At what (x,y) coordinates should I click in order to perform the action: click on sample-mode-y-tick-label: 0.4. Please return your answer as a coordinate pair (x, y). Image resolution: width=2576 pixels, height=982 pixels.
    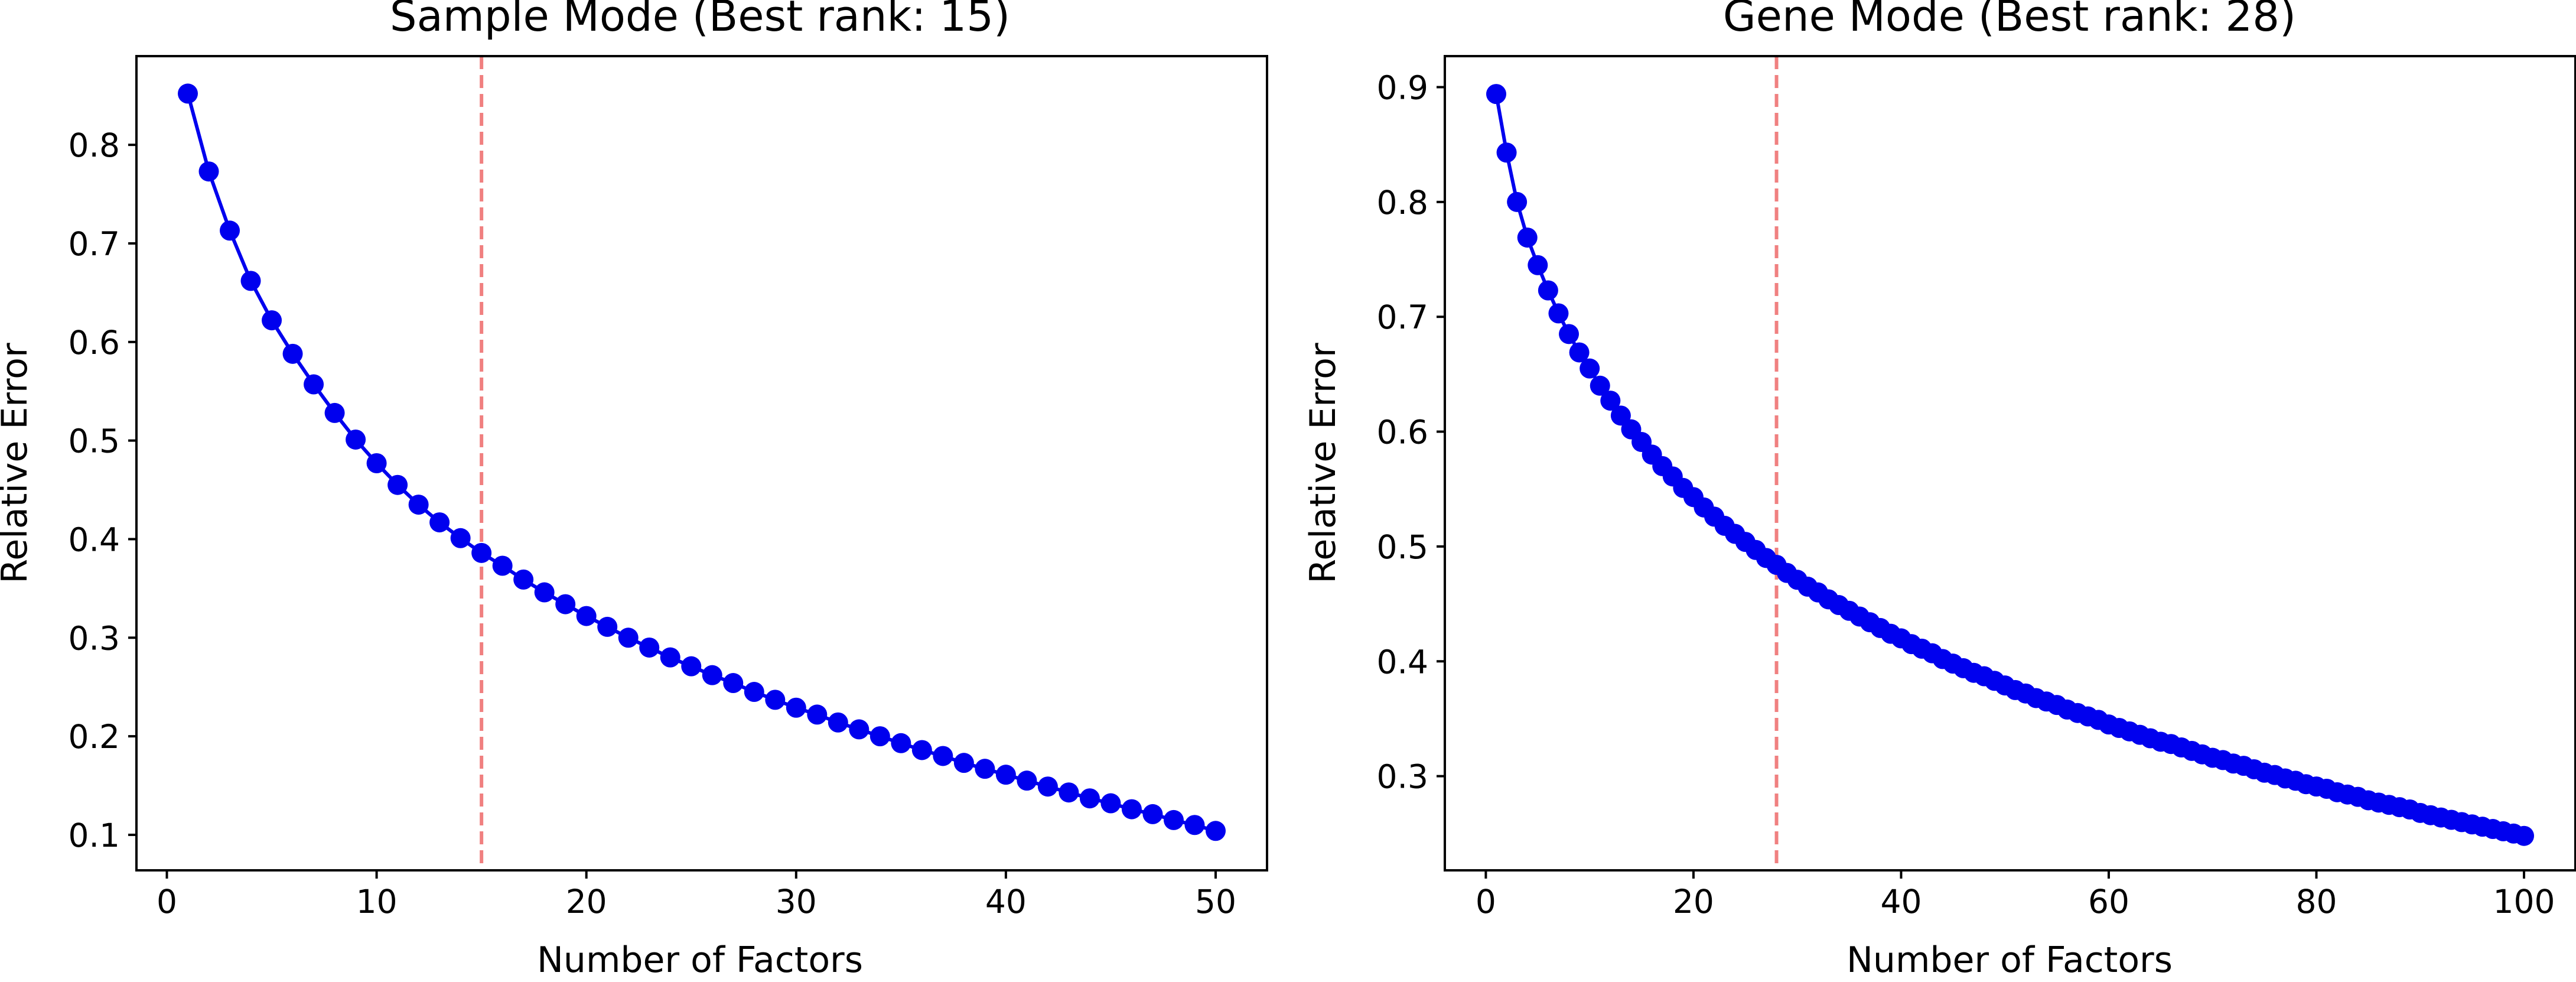
    Looking at the image, I should click on (94, 539).